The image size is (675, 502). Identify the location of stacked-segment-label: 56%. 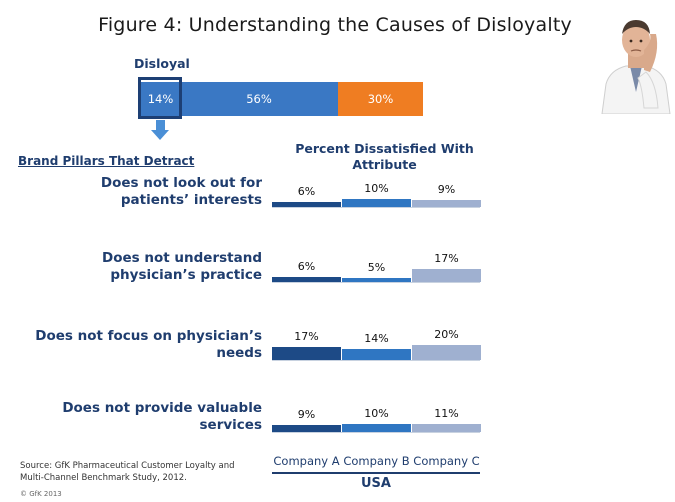
(259, 99).